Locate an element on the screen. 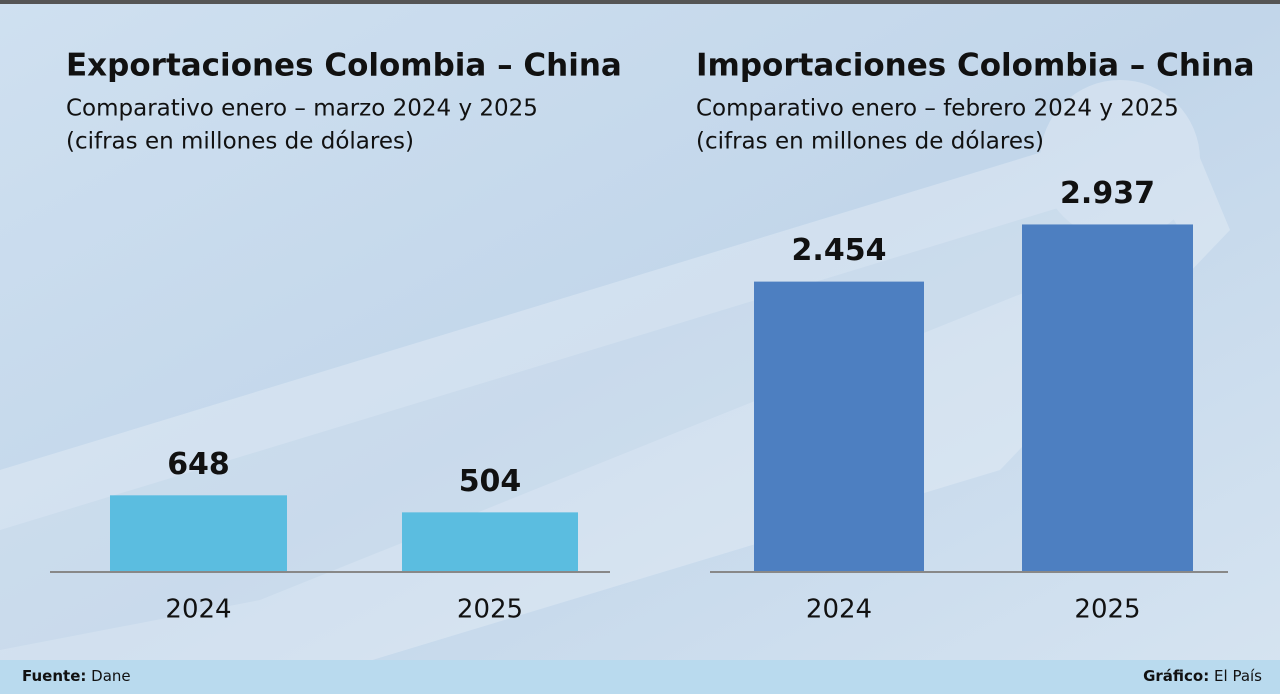  value-label: 2.454 is located at coordinates (839, 250).